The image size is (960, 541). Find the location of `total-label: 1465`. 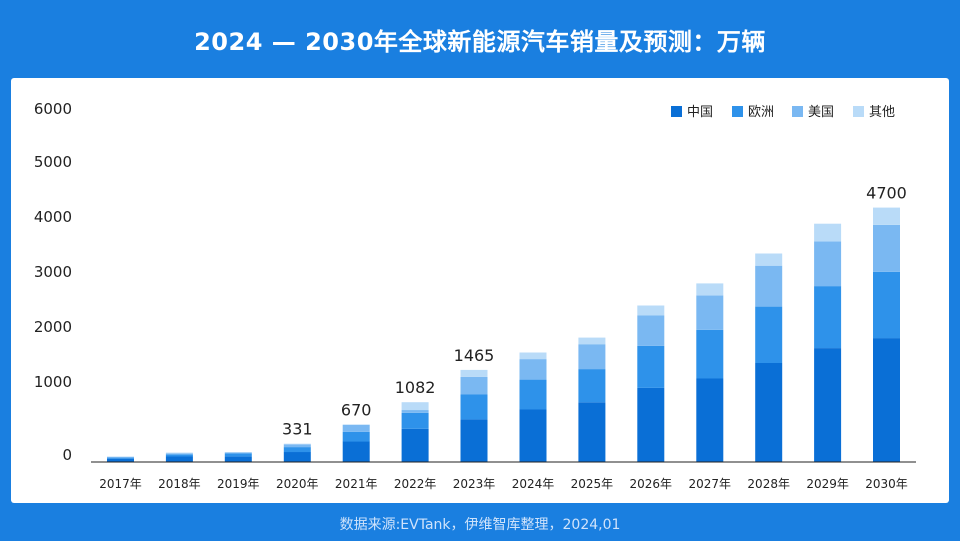

total-label: 1465 is located at coordinates (474, 355).